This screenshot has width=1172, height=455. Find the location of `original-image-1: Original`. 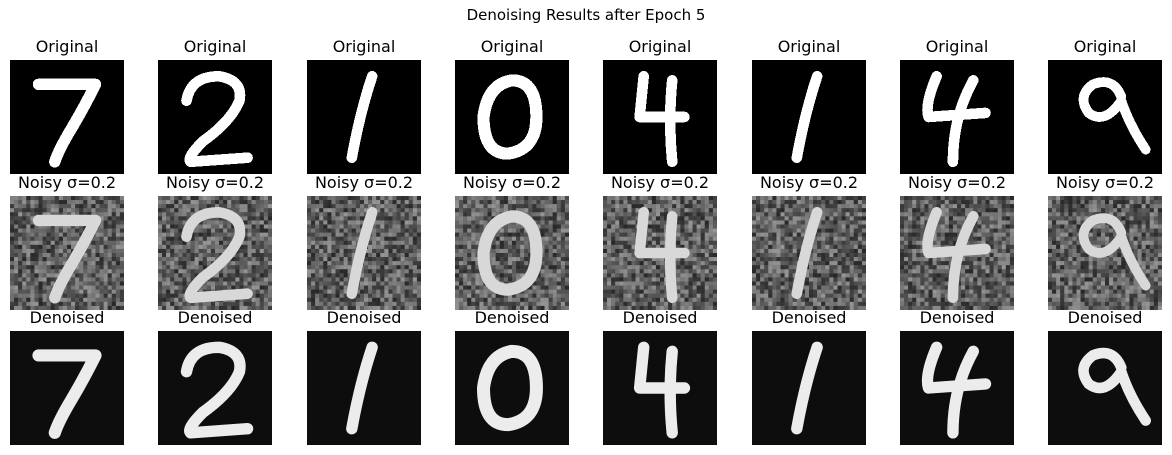

original-image-1: Original is located at coordinates (67, 105).